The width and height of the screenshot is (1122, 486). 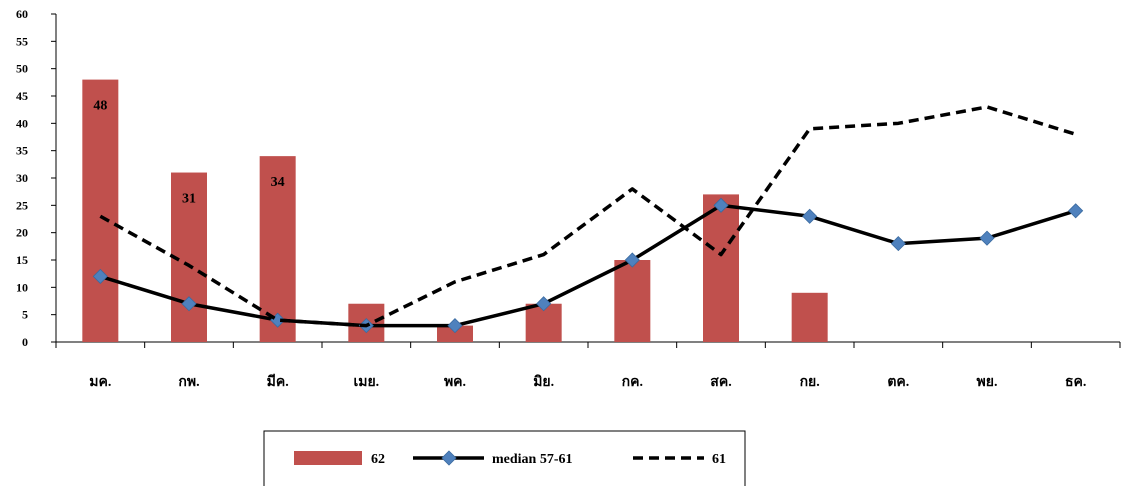 I want to click on legend-label-61: 61, so click(x=719, y=459).